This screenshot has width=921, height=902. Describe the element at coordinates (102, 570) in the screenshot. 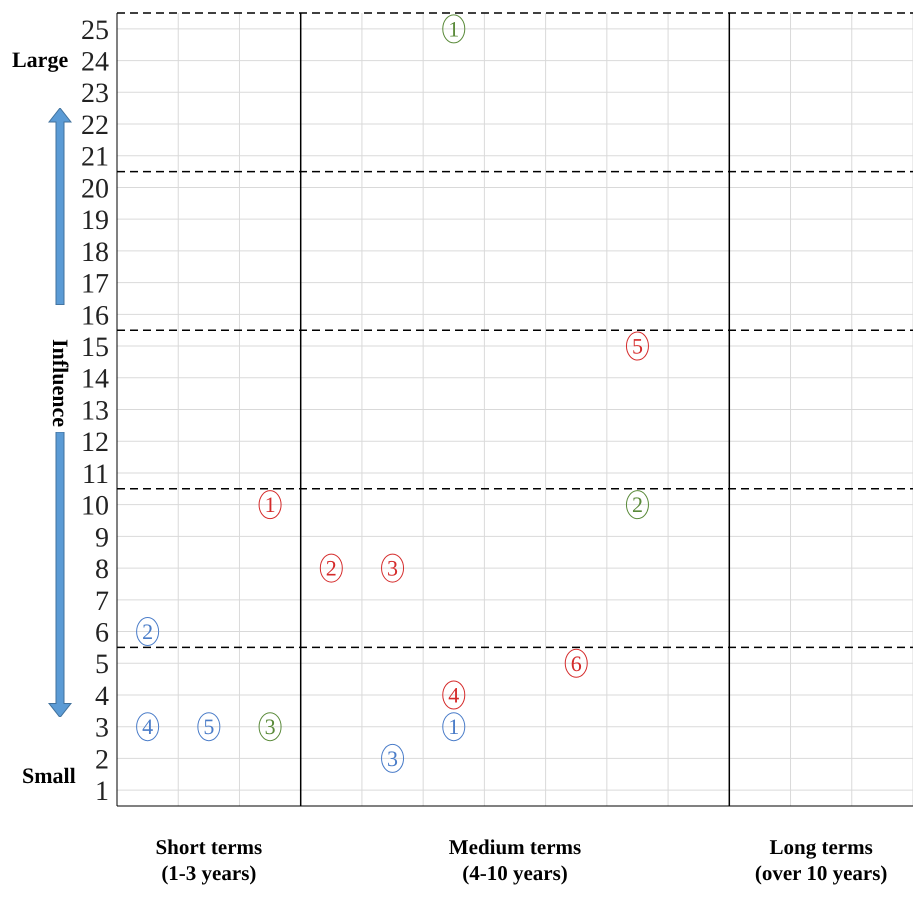

I see `y-tick-label: 8` at that location.